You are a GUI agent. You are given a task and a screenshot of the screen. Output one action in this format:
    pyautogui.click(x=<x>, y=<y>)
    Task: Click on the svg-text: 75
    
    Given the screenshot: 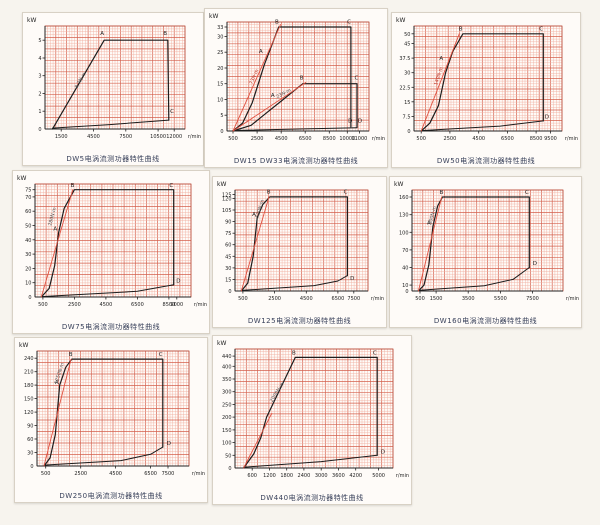 What is the action you would take?
    pyautogui.click(x=228, y=234)
    